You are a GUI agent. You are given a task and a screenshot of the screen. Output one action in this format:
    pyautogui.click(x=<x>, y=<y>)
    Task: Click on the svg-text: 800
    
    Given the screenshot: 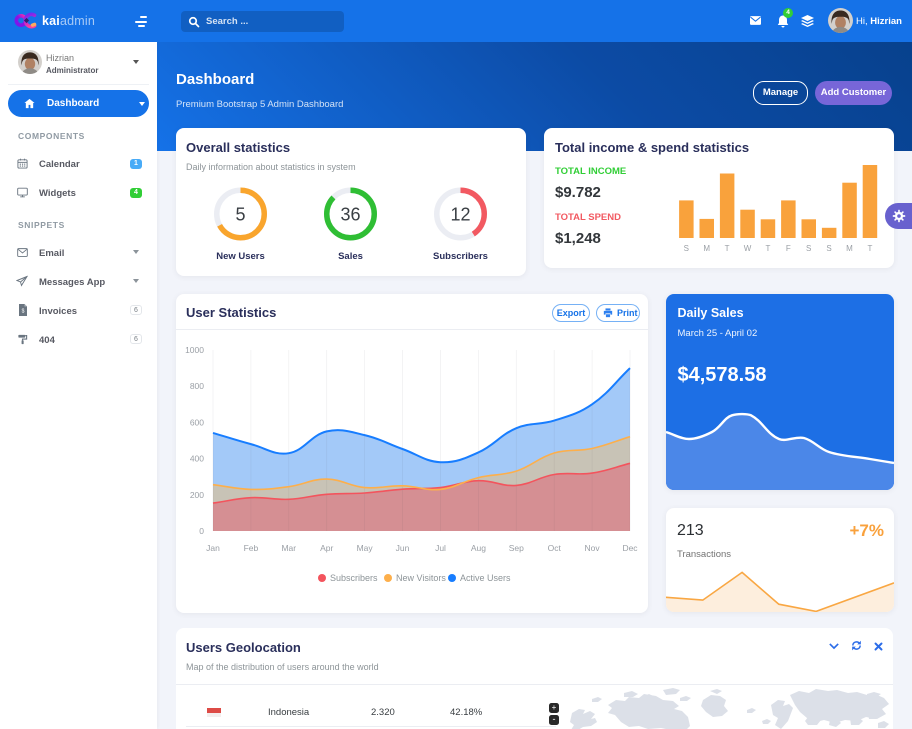 What is the action you would take?
    pyautogui.click(x=197, y=386)
    